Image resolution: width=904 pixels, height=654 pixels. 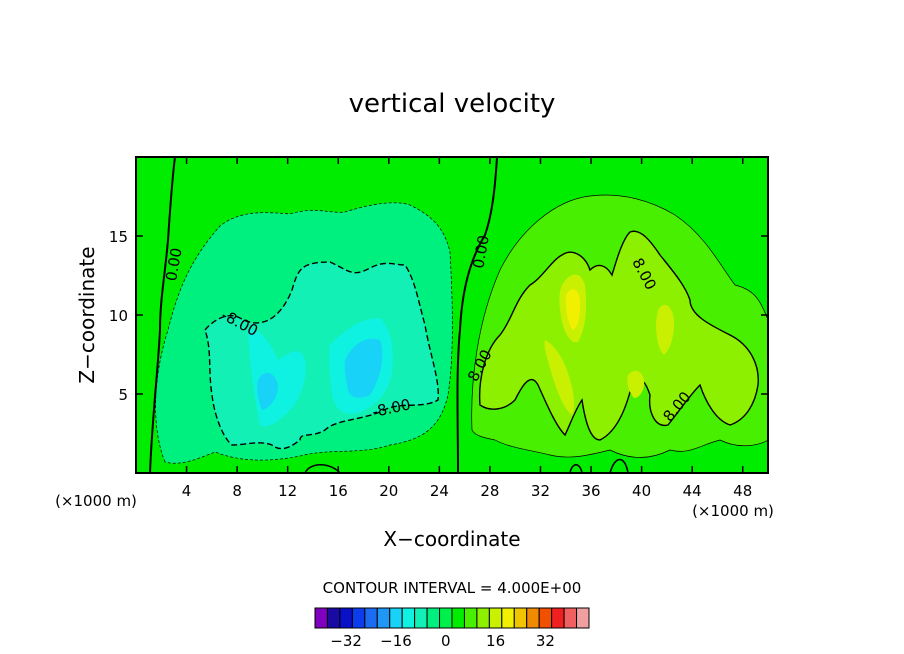 What do you see at coordinates (96, 501) in the screenshot?
I see `x-unit-left: (×1000 m)` at bounding box center [96, 501].